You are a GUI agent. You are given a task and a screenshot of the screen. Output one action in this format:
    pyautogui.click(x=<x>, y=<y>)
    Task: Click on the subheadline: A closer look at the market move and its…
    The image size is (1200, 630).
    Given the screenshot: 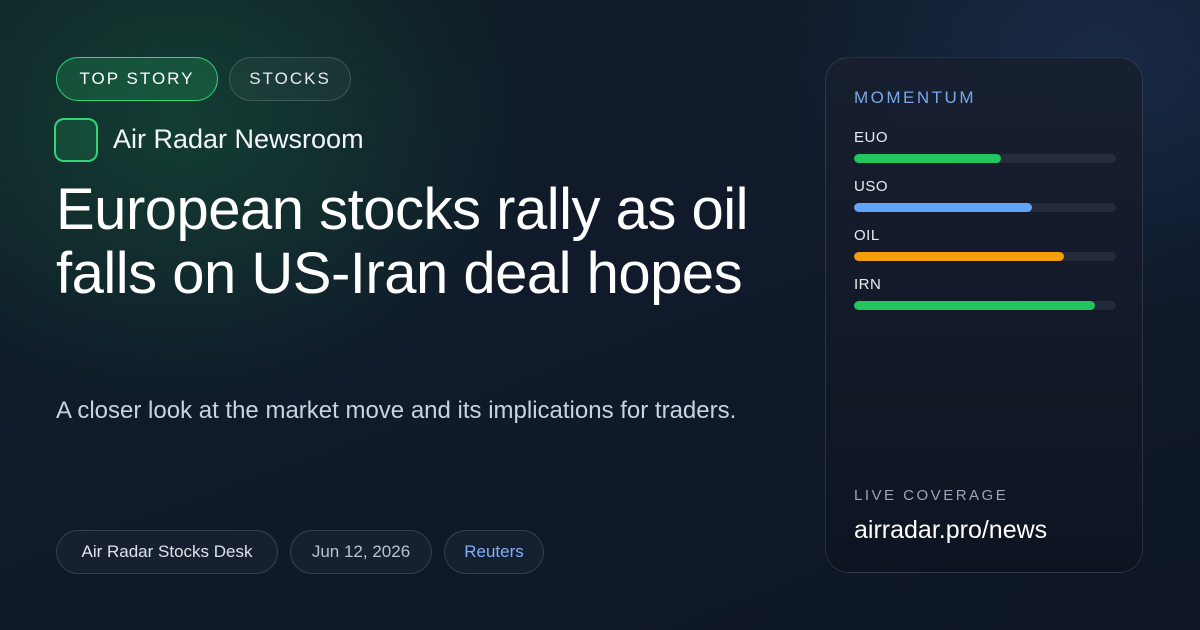 What is the action you would take?
    pyautogui.click(x=396, y=410)
    